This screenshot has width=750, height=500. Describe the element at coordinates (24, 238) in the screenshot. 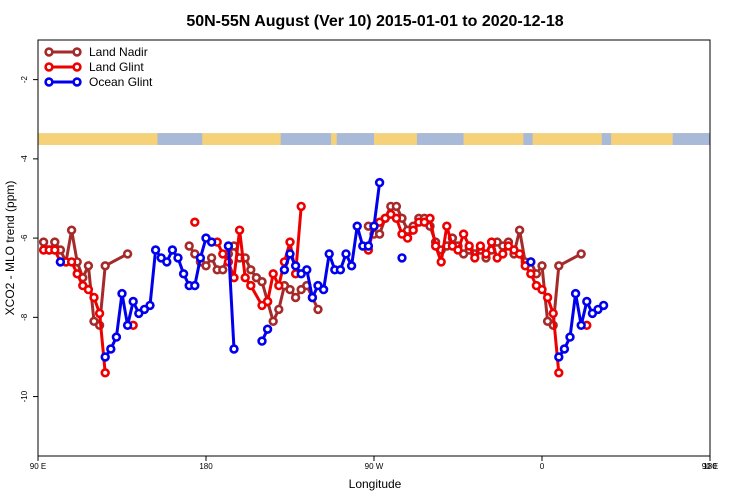

I see `y-tick-label: -6` at that location.